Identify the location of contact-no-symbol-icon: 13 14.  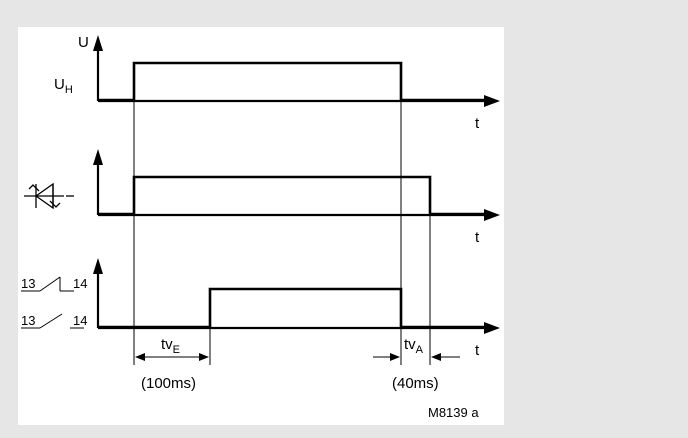
(54, 284).